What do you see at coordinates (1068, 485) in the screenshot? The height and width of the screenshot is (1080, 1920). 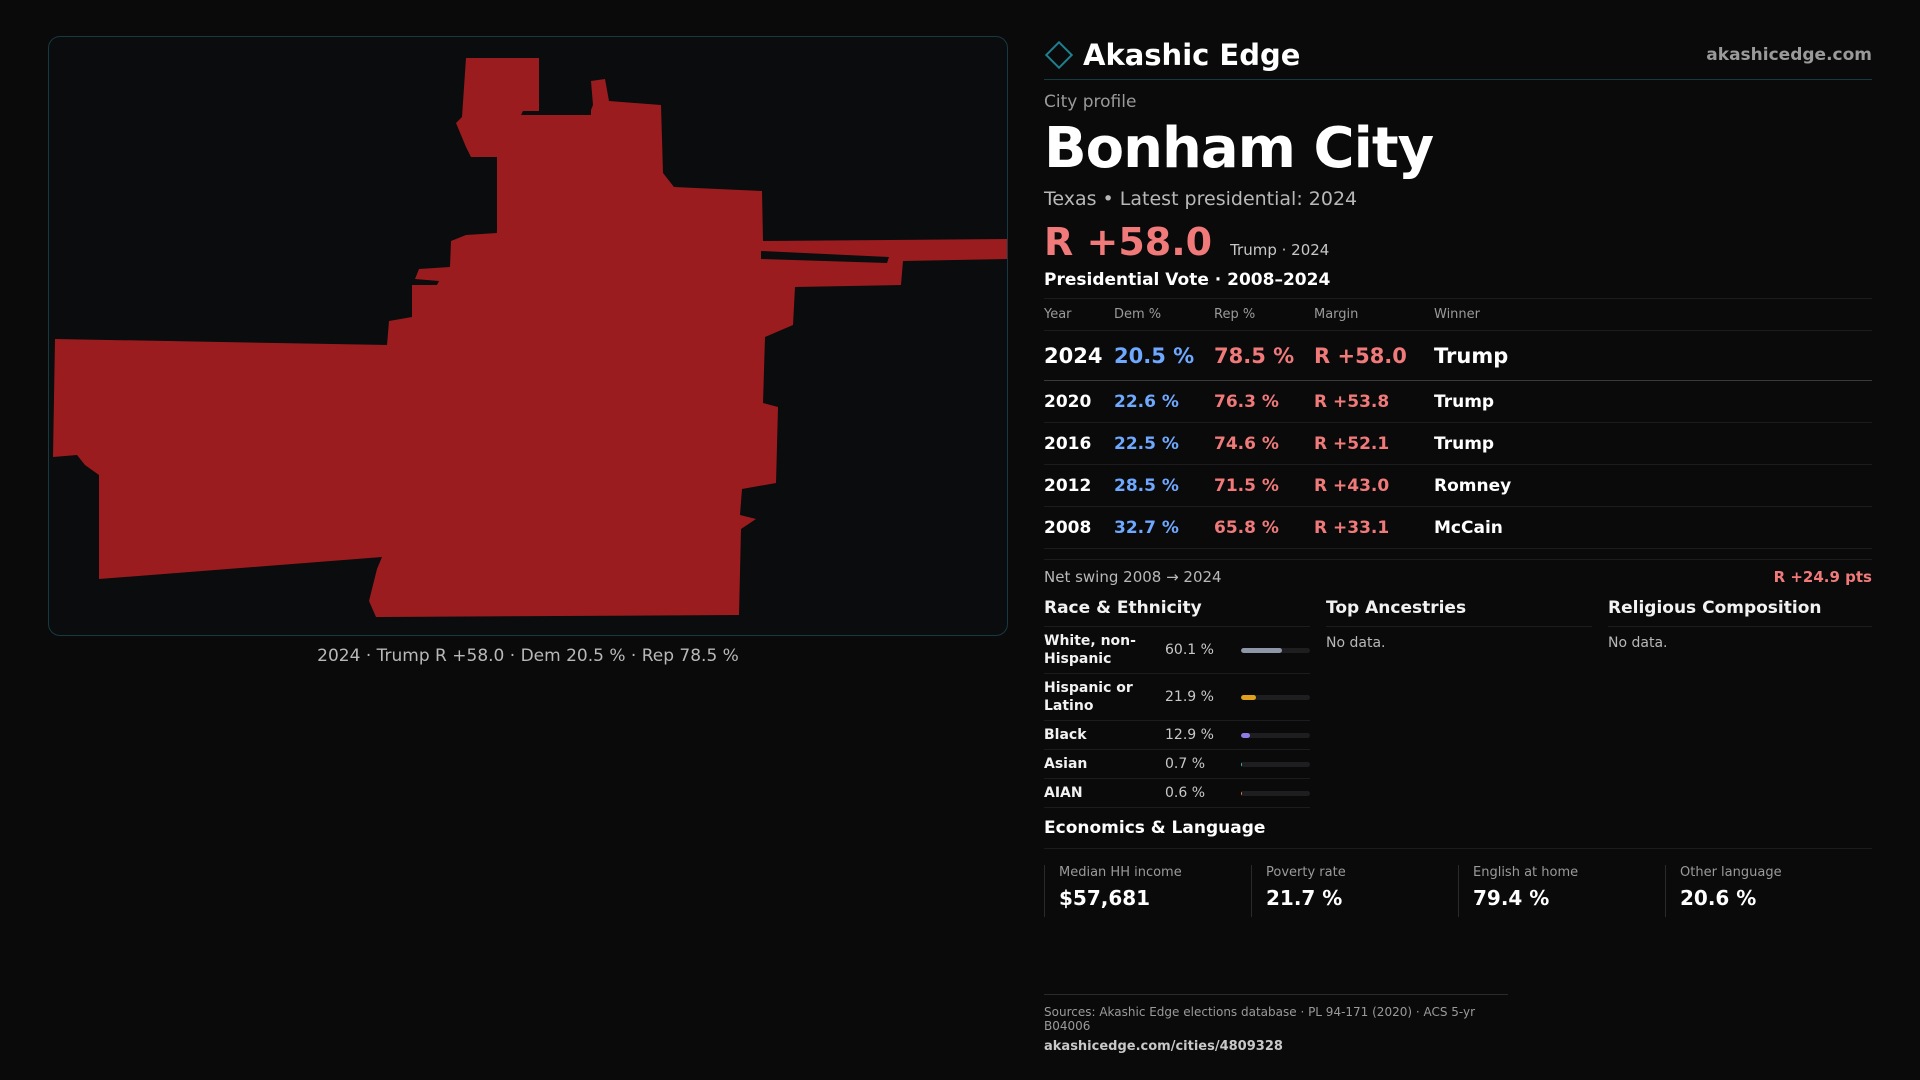 I see `cell-year: 2012` at bounding box center [1068, 485].